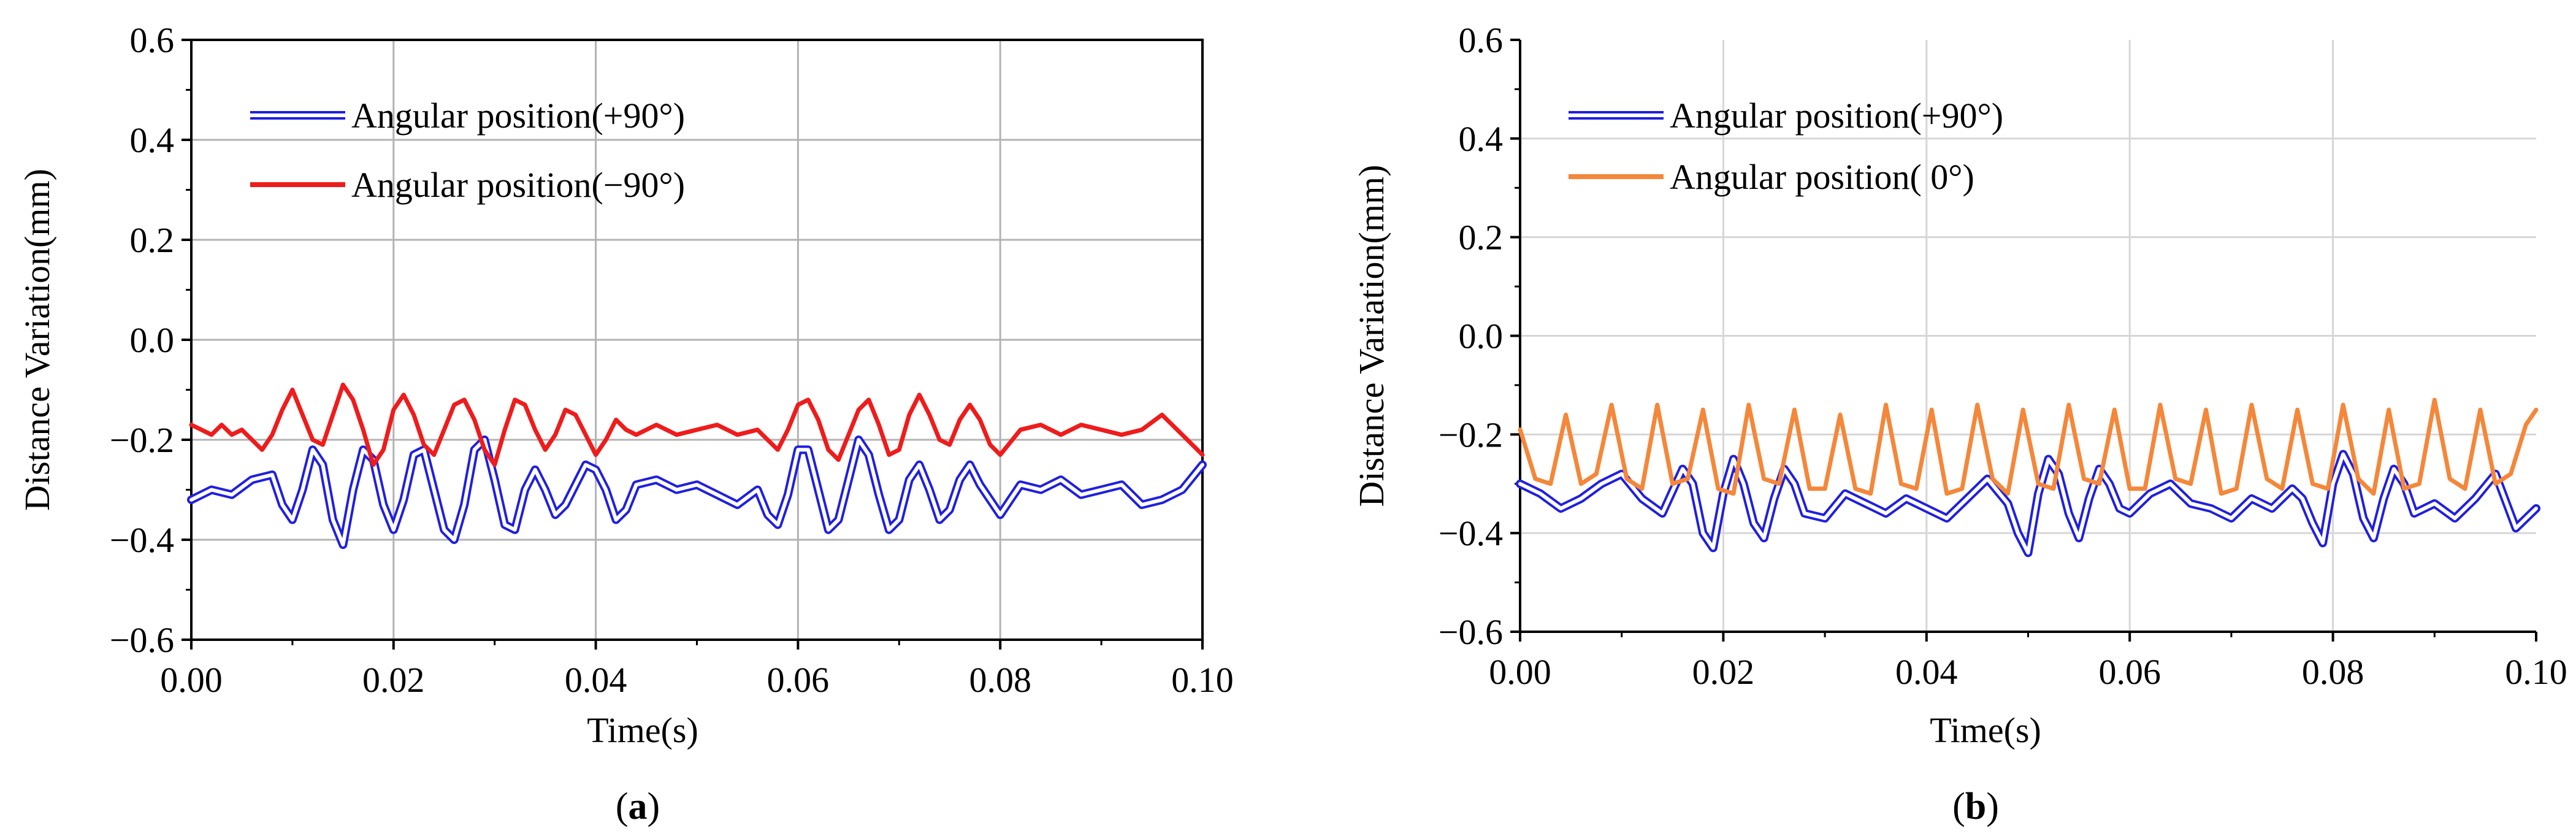 Image resolution: width=2576 pixels, height=836 pixels. What do you see at coordinates (1822, 177) in the screenshot?
I see `legend-label-1: Angular position( 0°)` at bounding box center [1822, 177].